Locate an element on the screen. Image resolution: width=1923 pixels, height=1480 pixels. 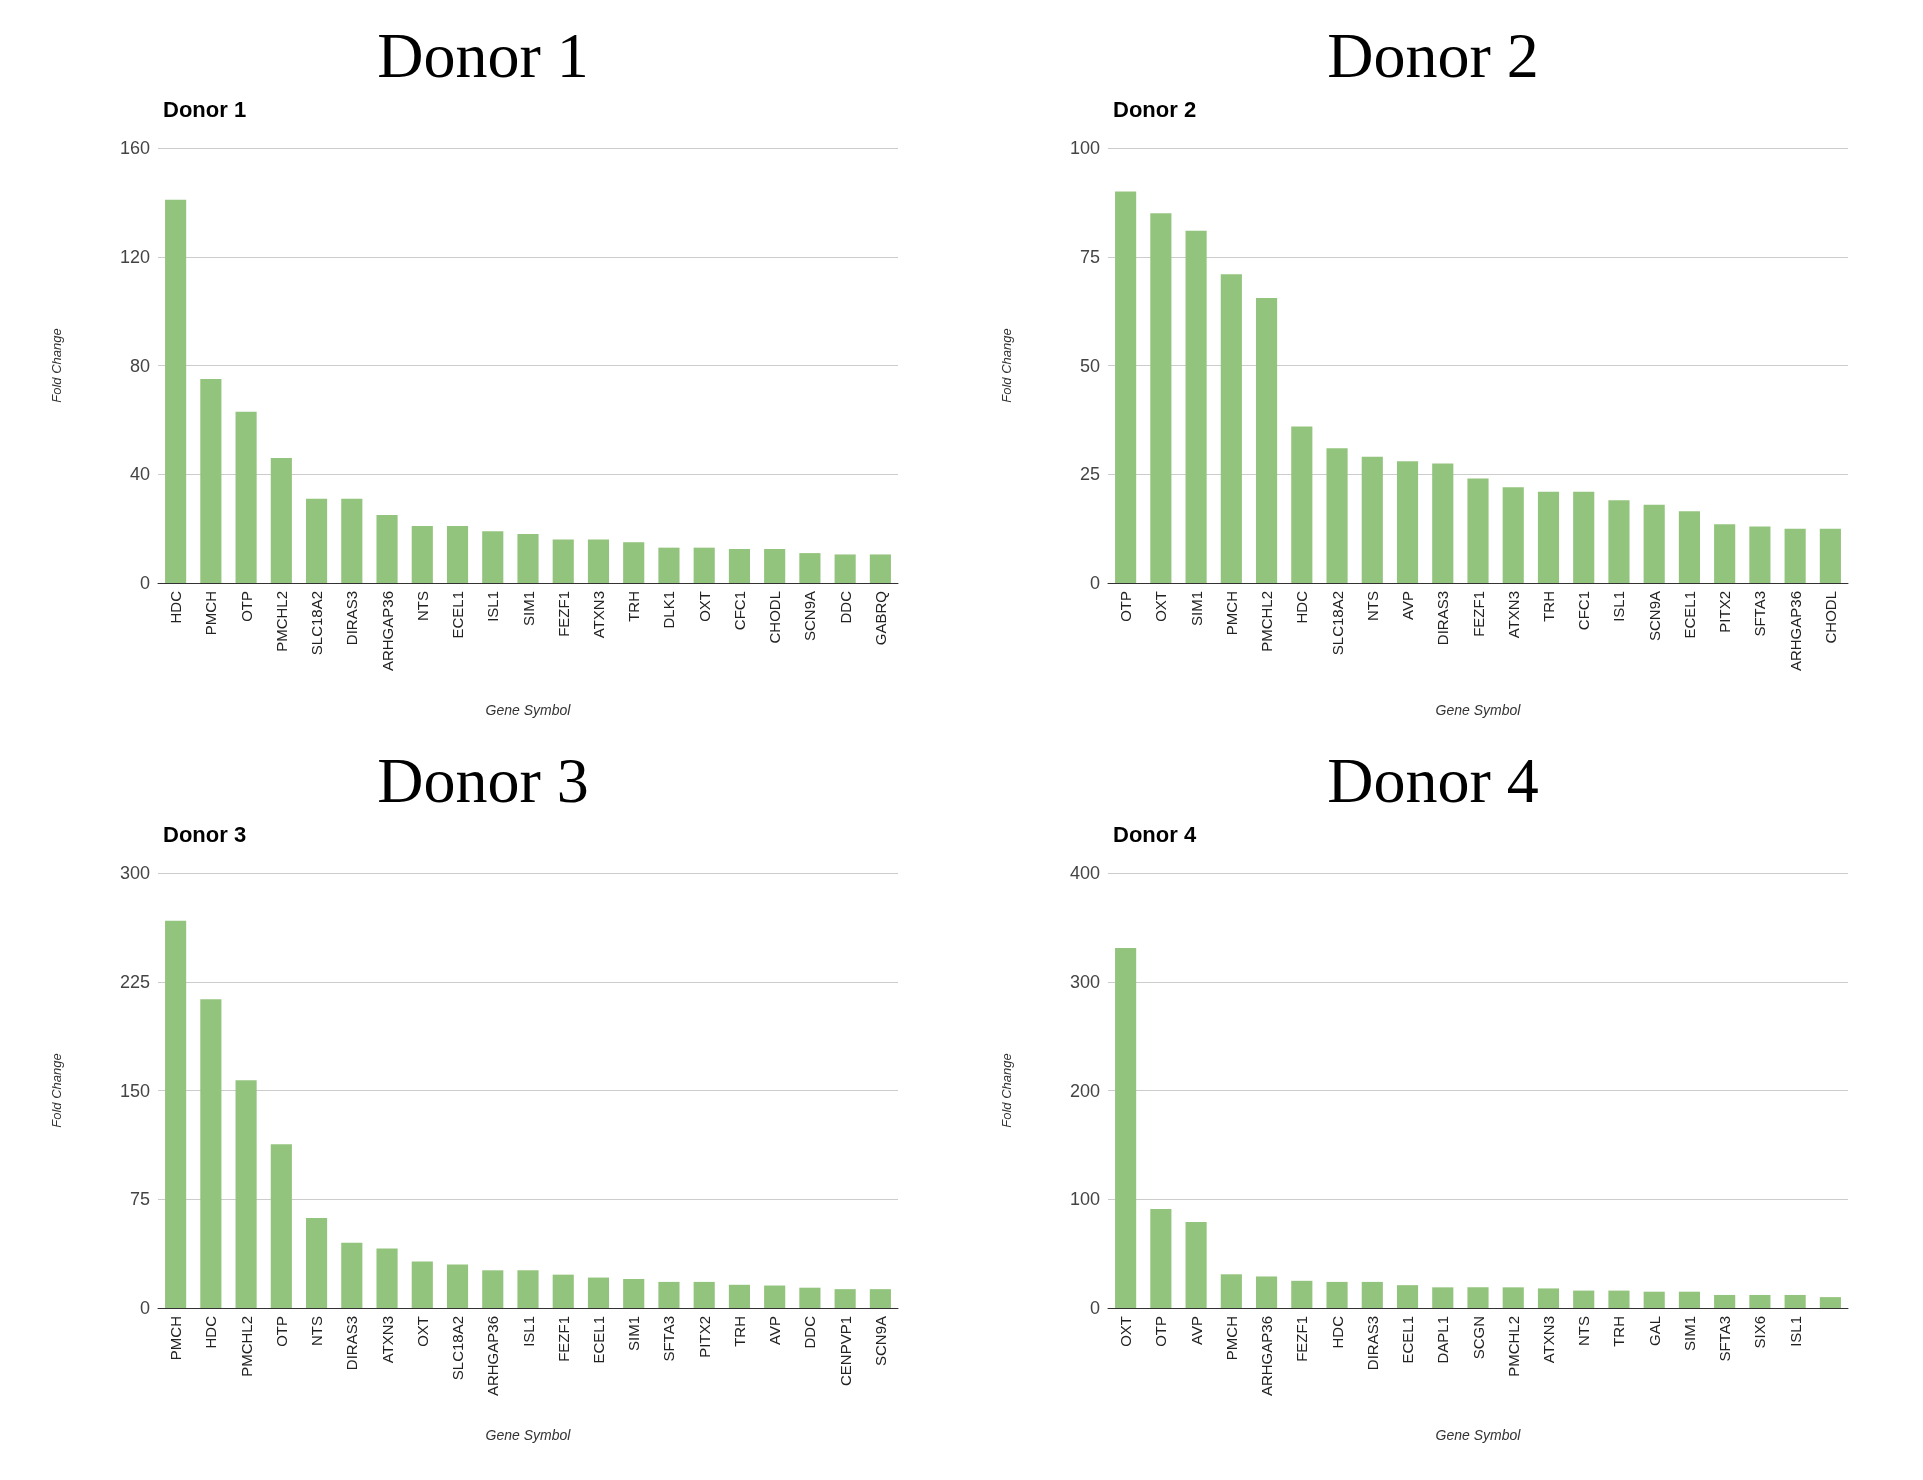
x-axis-title: Gene Symbol is located at coordinates (1478, 1435).